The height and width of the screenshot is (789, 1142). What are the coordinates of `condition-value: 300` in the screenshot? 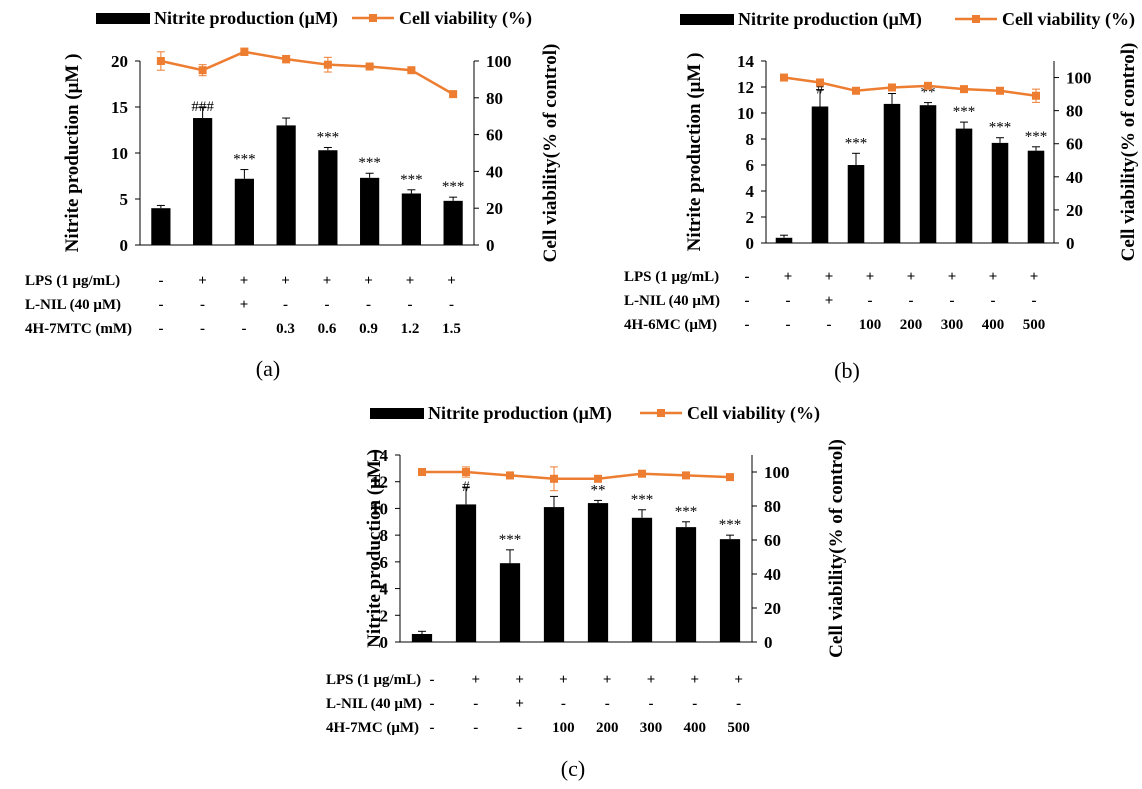 It's located at (952, 325).